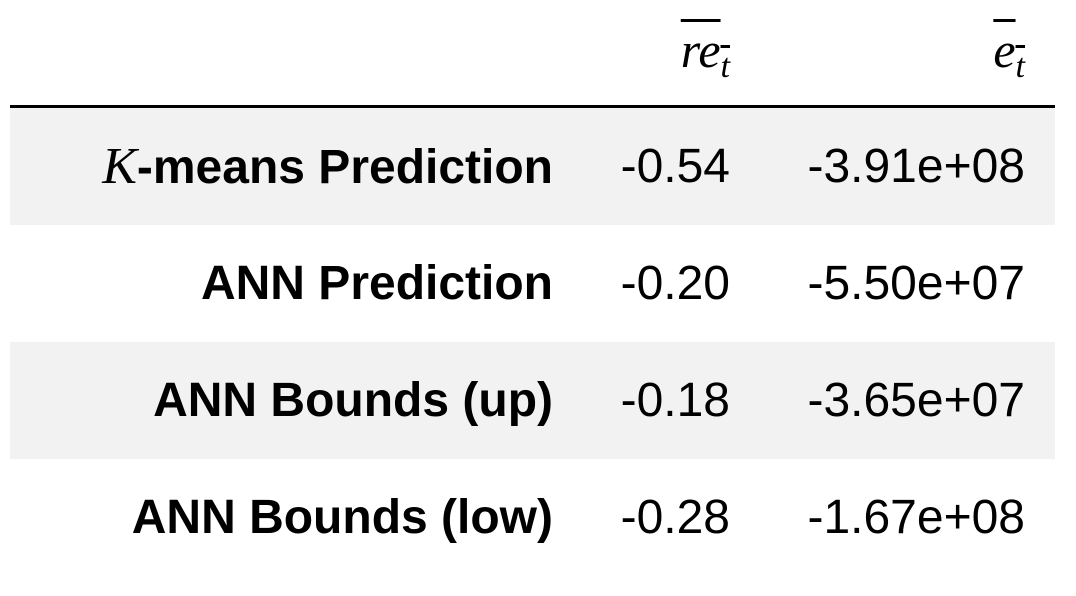 Image resolution: width=1076 pixels, height=596 pixels. I want to click on column-header: ret, so click(580, 50).